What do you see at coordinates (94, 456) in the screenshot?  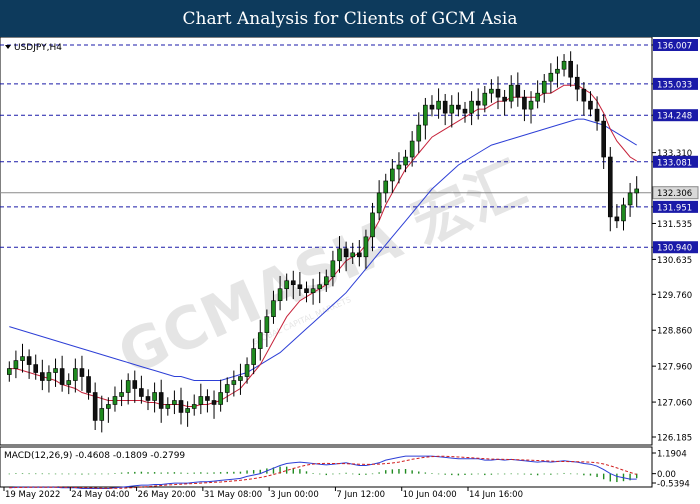 I see `macd-label: MACD(12,26,9) -0.4608 -0.1809 -0.2799` at bounding box center [94, 456].